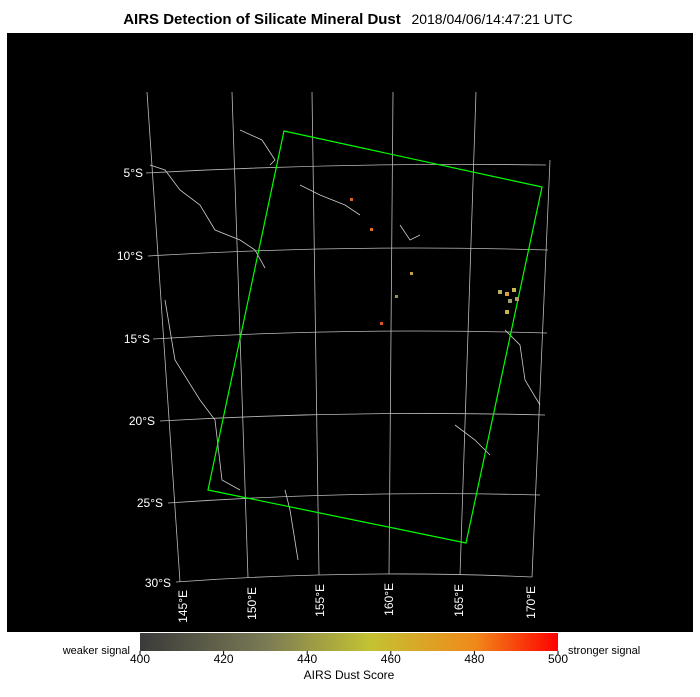  What do you see at coordinates (434, 261) in the screenshot?
I see `dust-detections` at bounding box center [434, 261].